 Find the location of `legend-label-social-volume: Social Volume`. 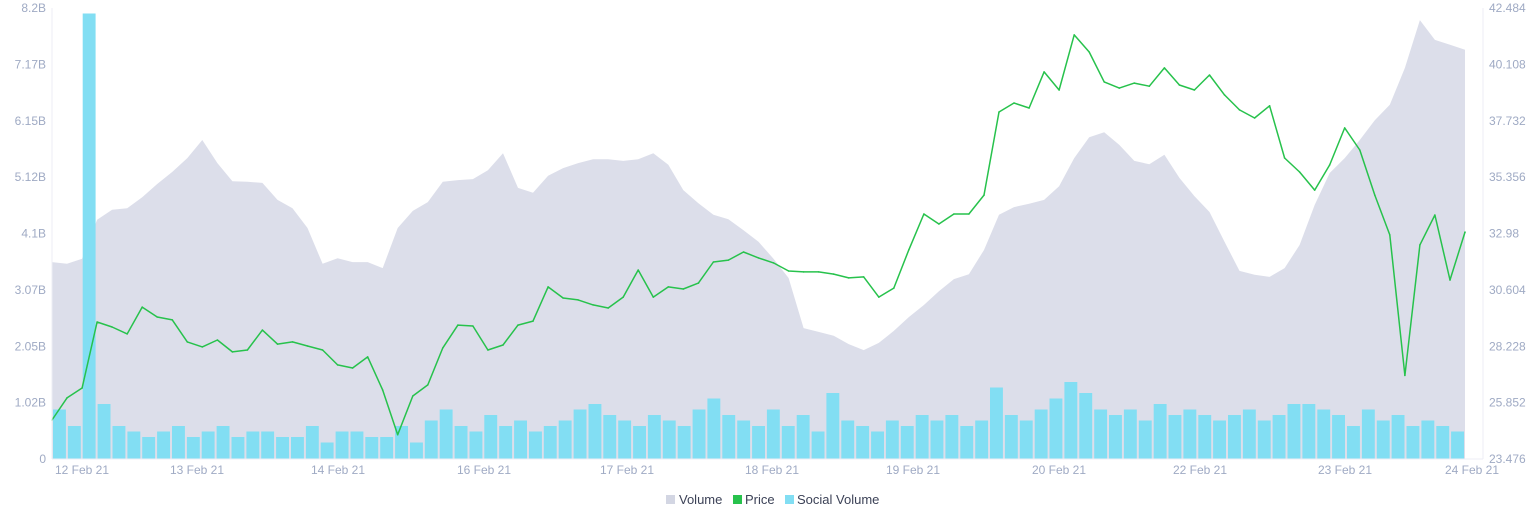

legend-label-social-volume: Social Volume is located at coordinates (838, 499).